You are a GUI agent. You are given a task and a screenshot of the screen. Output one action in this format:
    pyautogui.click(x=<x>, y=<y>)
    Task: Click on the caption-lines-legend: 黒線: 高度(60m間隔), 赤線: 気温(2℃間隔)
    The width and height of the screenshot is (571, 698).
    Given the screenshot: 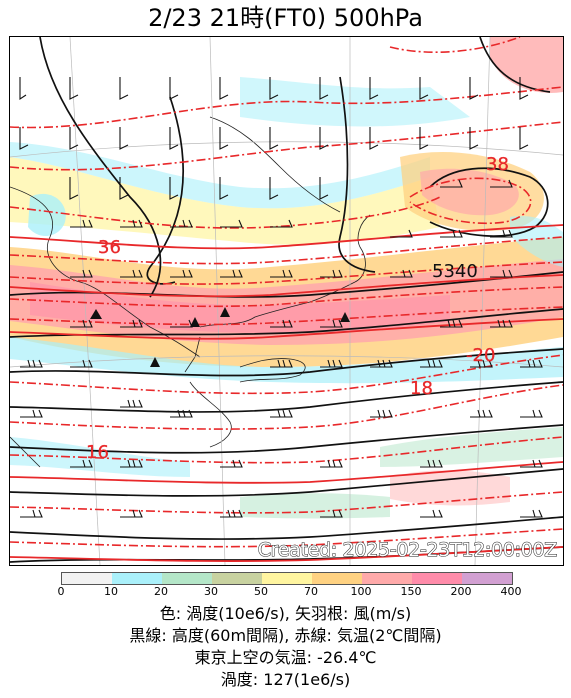 What is the action you would take?
    pyautogui.click(x=285, y=635)
    